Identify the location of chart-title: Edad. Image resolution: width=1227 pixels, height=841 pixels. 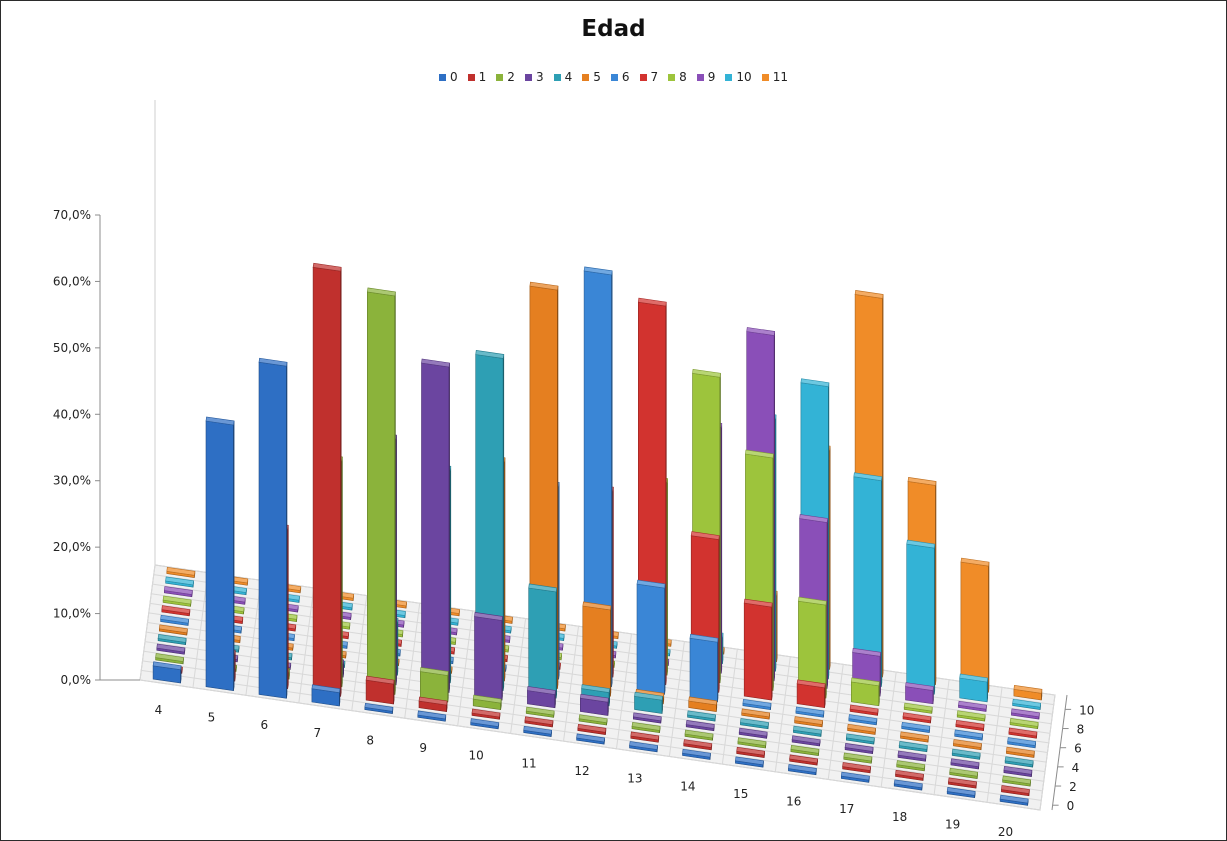
(613, 29).